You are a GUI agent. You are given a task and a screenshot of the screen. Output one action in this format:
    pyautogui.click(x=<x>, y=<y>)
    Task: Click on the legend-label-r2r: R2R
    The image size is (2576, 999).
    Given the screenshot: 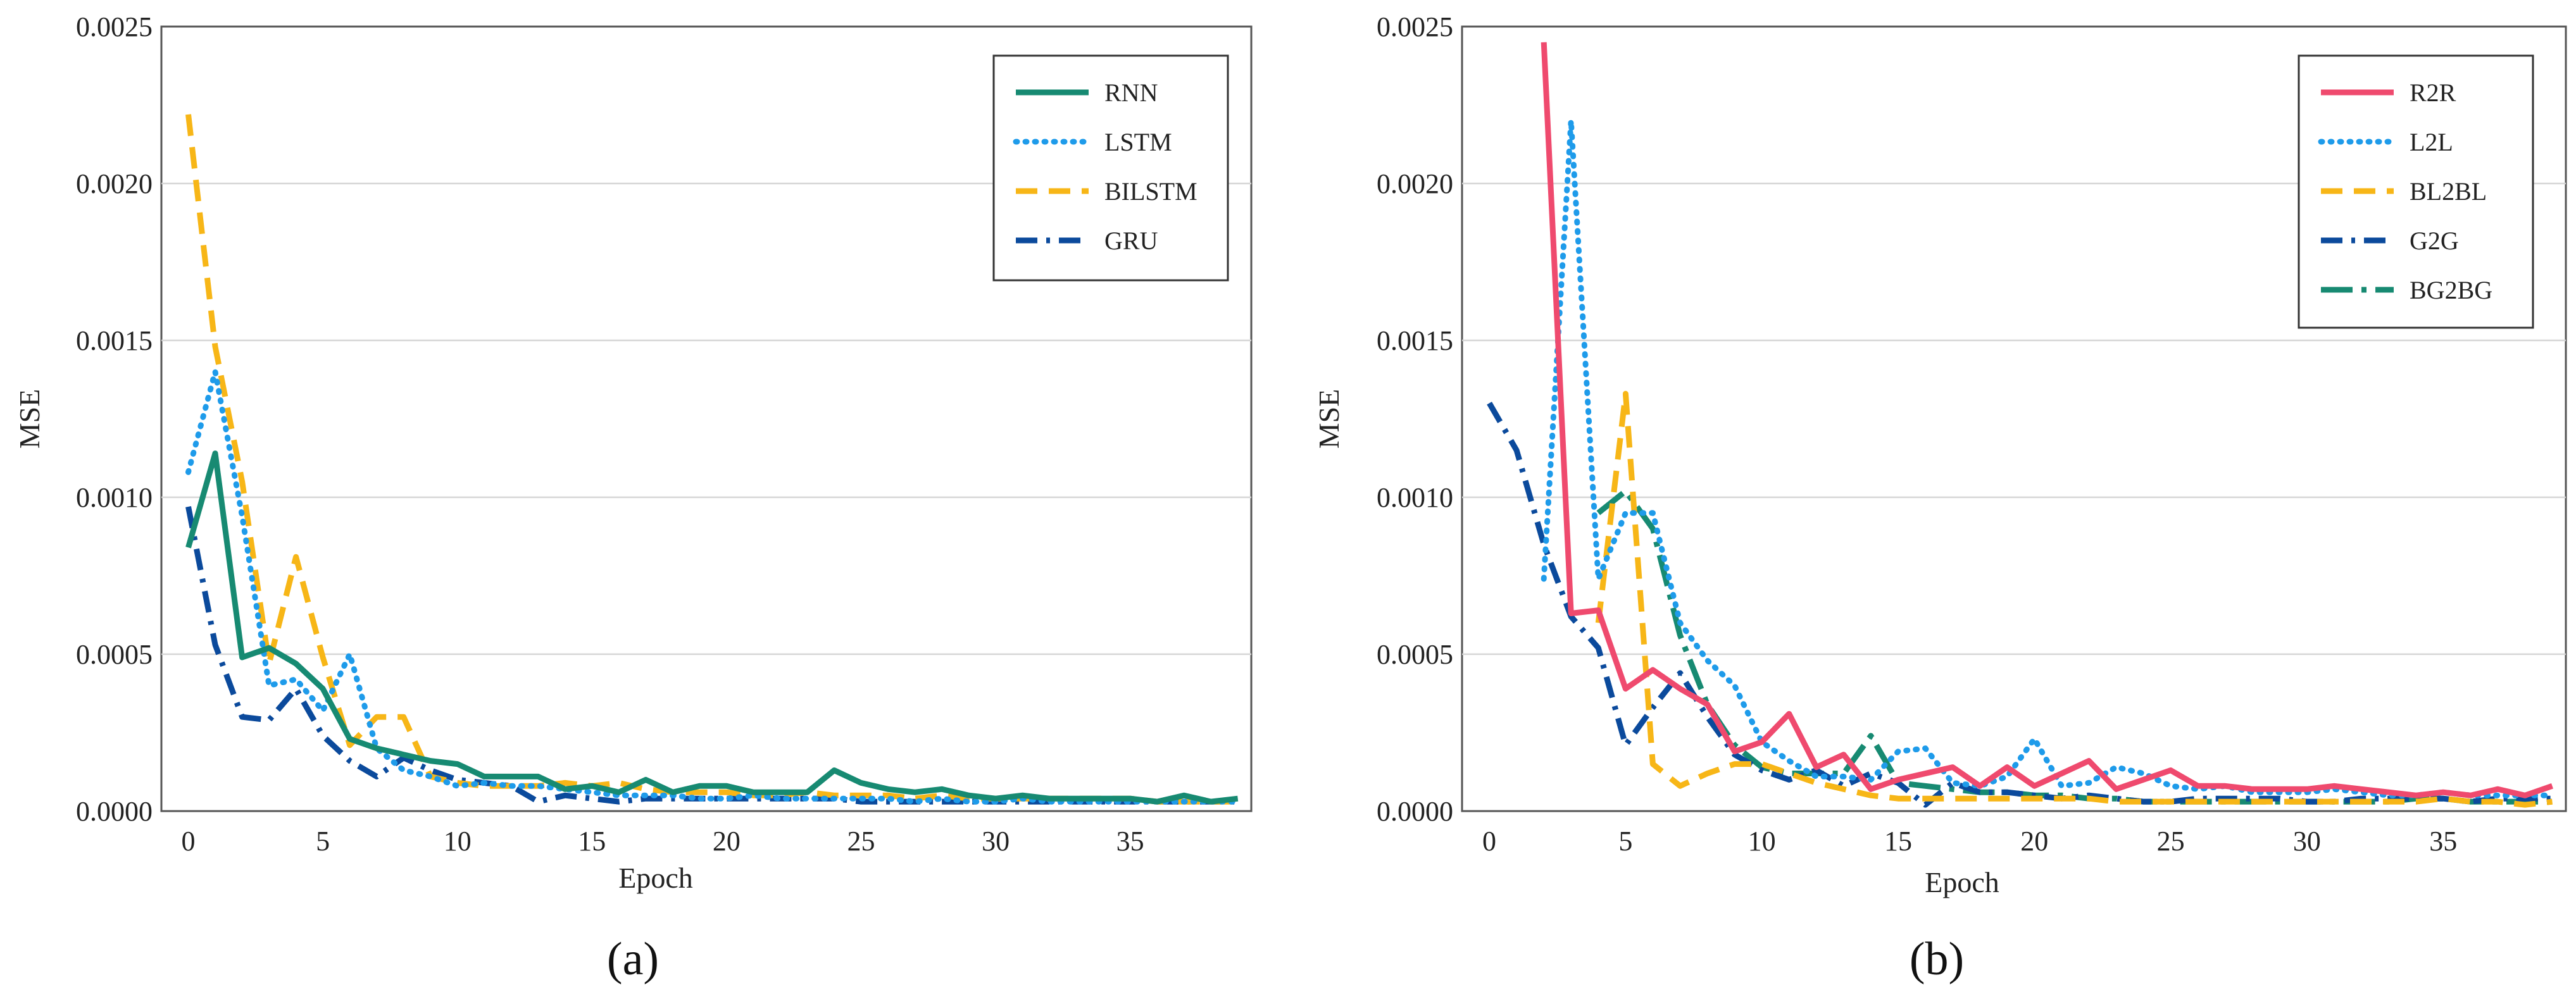 What is the action you would take?
    pyautogui.click(x=2433, y=92)
    